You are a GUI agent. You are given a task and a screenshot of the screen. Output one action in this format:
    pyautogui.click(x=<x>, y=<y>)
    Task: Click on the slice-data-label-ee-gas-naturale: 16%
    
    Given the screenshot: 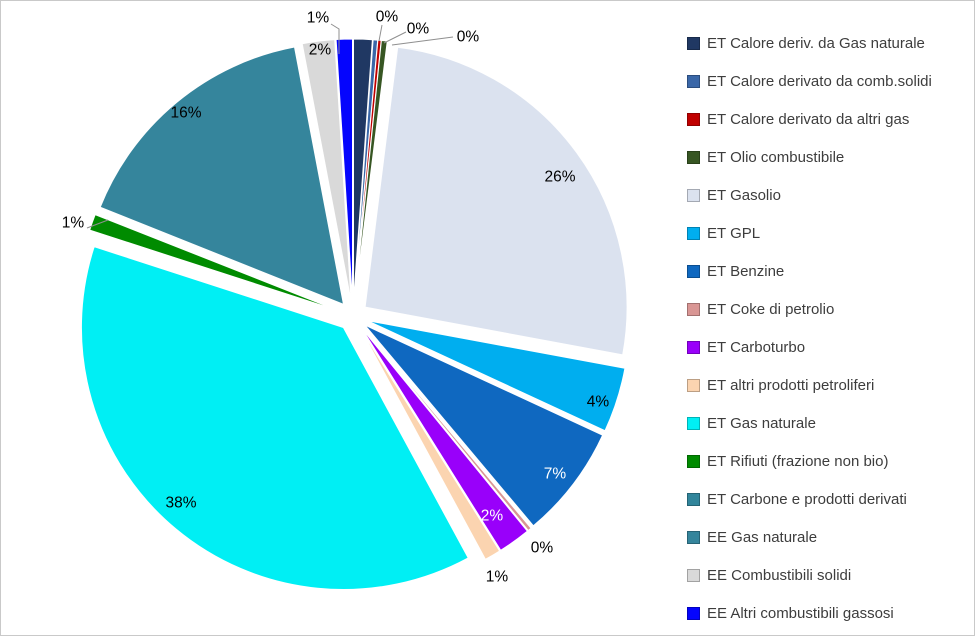 What is the action you would take?
    pyautogui.click(x=185, y=113)
    